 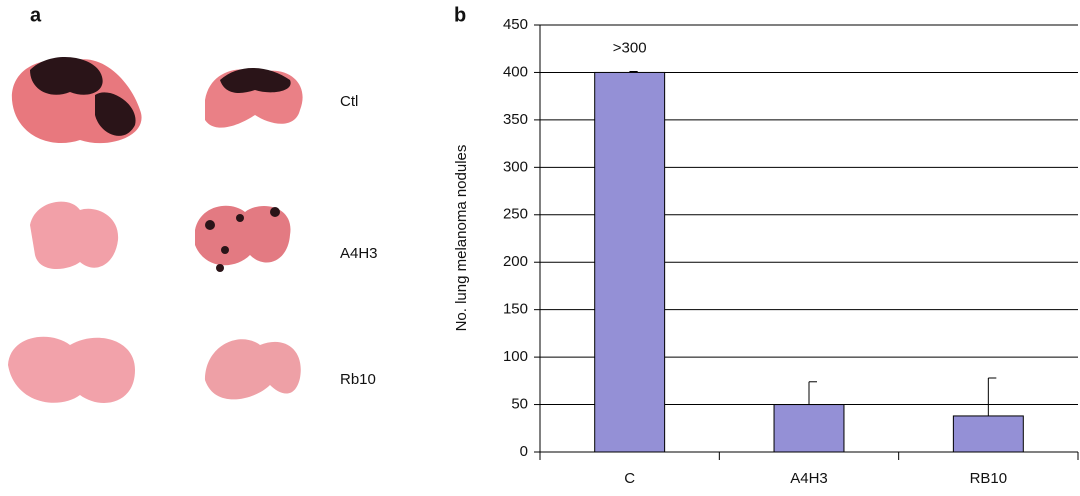 What do you see at coordinates (461, 238) in the screenshot?
I see `y-axis-title: No. lung melanoma nodules` at bounding box center [461, 238].